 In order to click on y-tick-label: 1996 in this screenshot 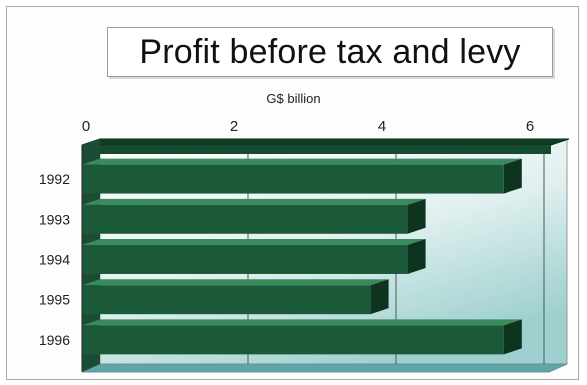, I will do `click(54, 340)`.